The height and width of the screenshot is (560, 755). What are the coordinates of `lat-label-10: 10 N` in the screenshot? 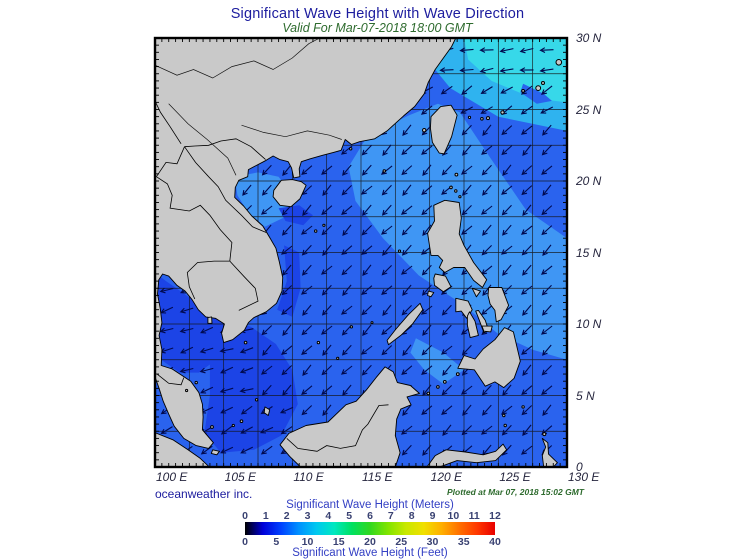 It's located at (589, 324).